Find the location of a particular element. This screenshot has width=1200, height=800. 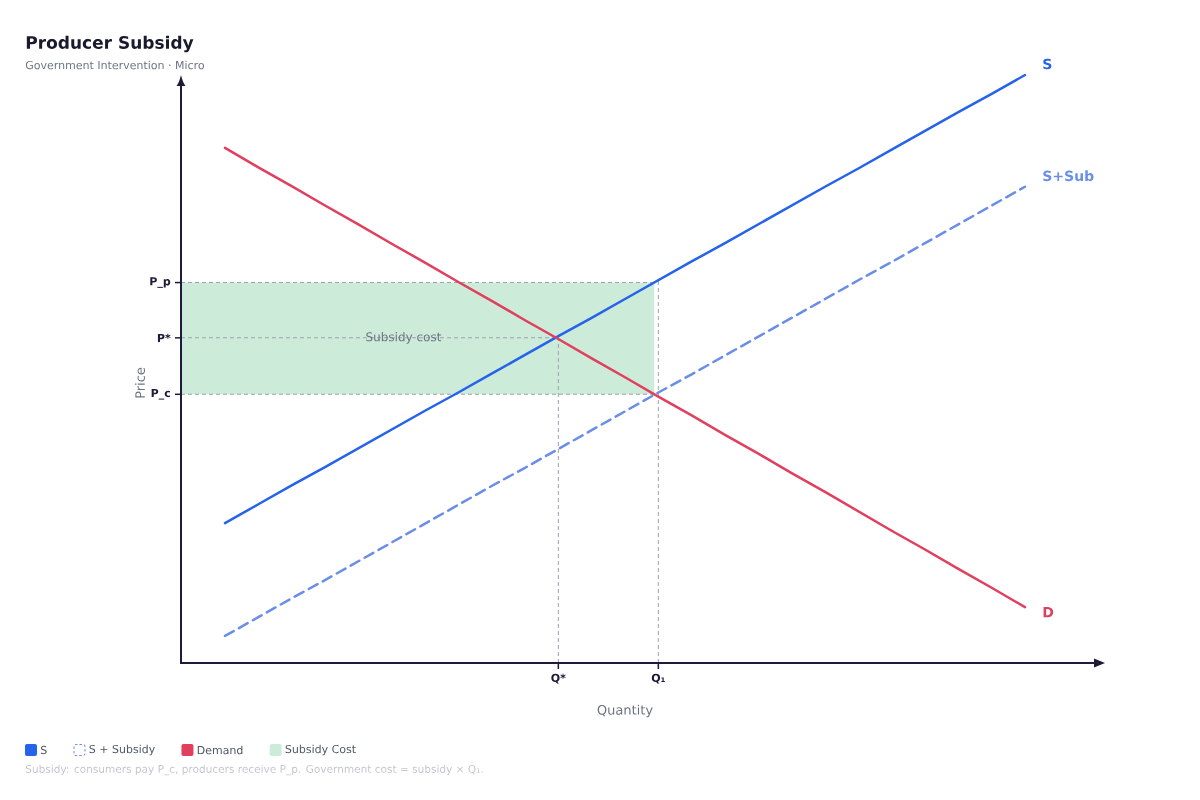

text: S+Sub is located at coordinates (1068, 176).